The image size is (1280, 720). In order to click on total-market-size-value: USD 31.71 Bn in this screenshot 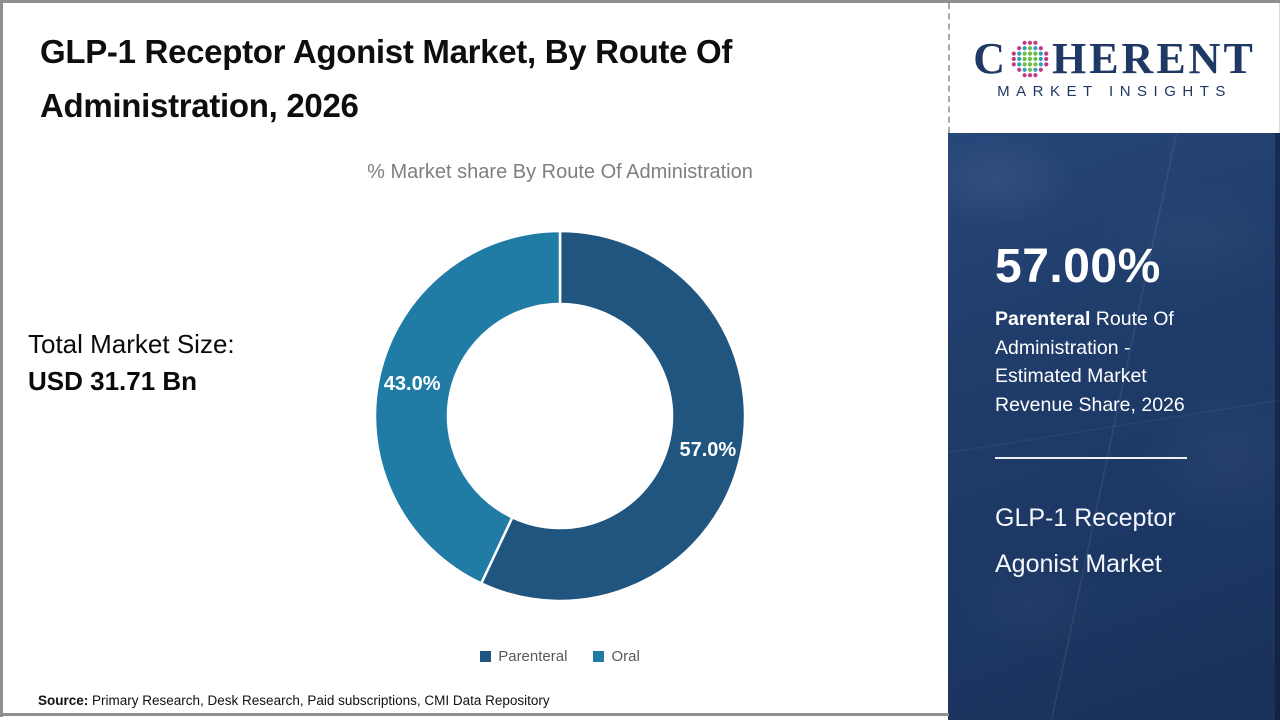, I will do `click(113, 381)`.